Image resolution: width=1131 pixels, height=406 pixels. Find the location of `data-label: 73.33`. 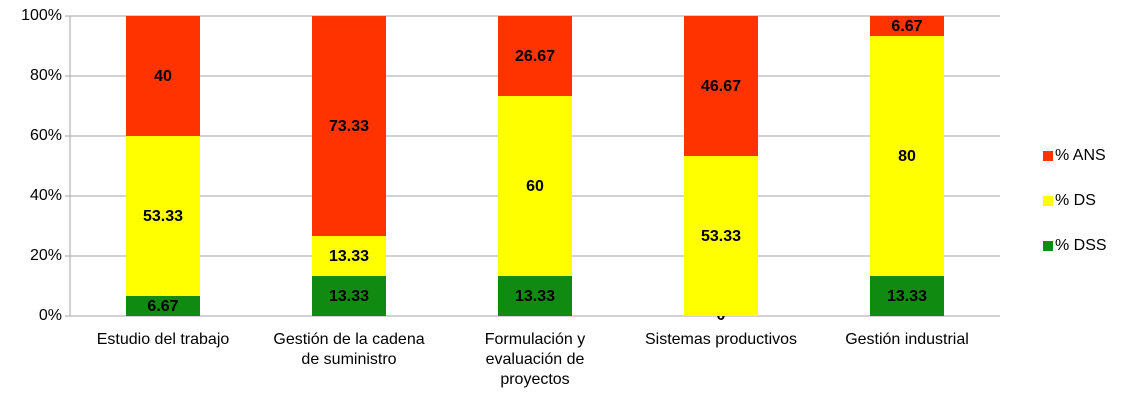

data-label: 73.33 is located at coordinates (349, 126).